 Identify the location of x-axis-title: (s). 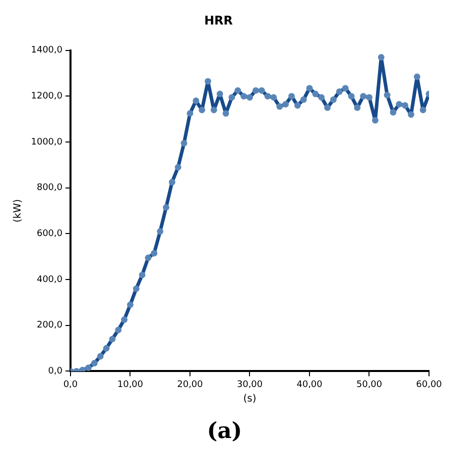
(249, 399).